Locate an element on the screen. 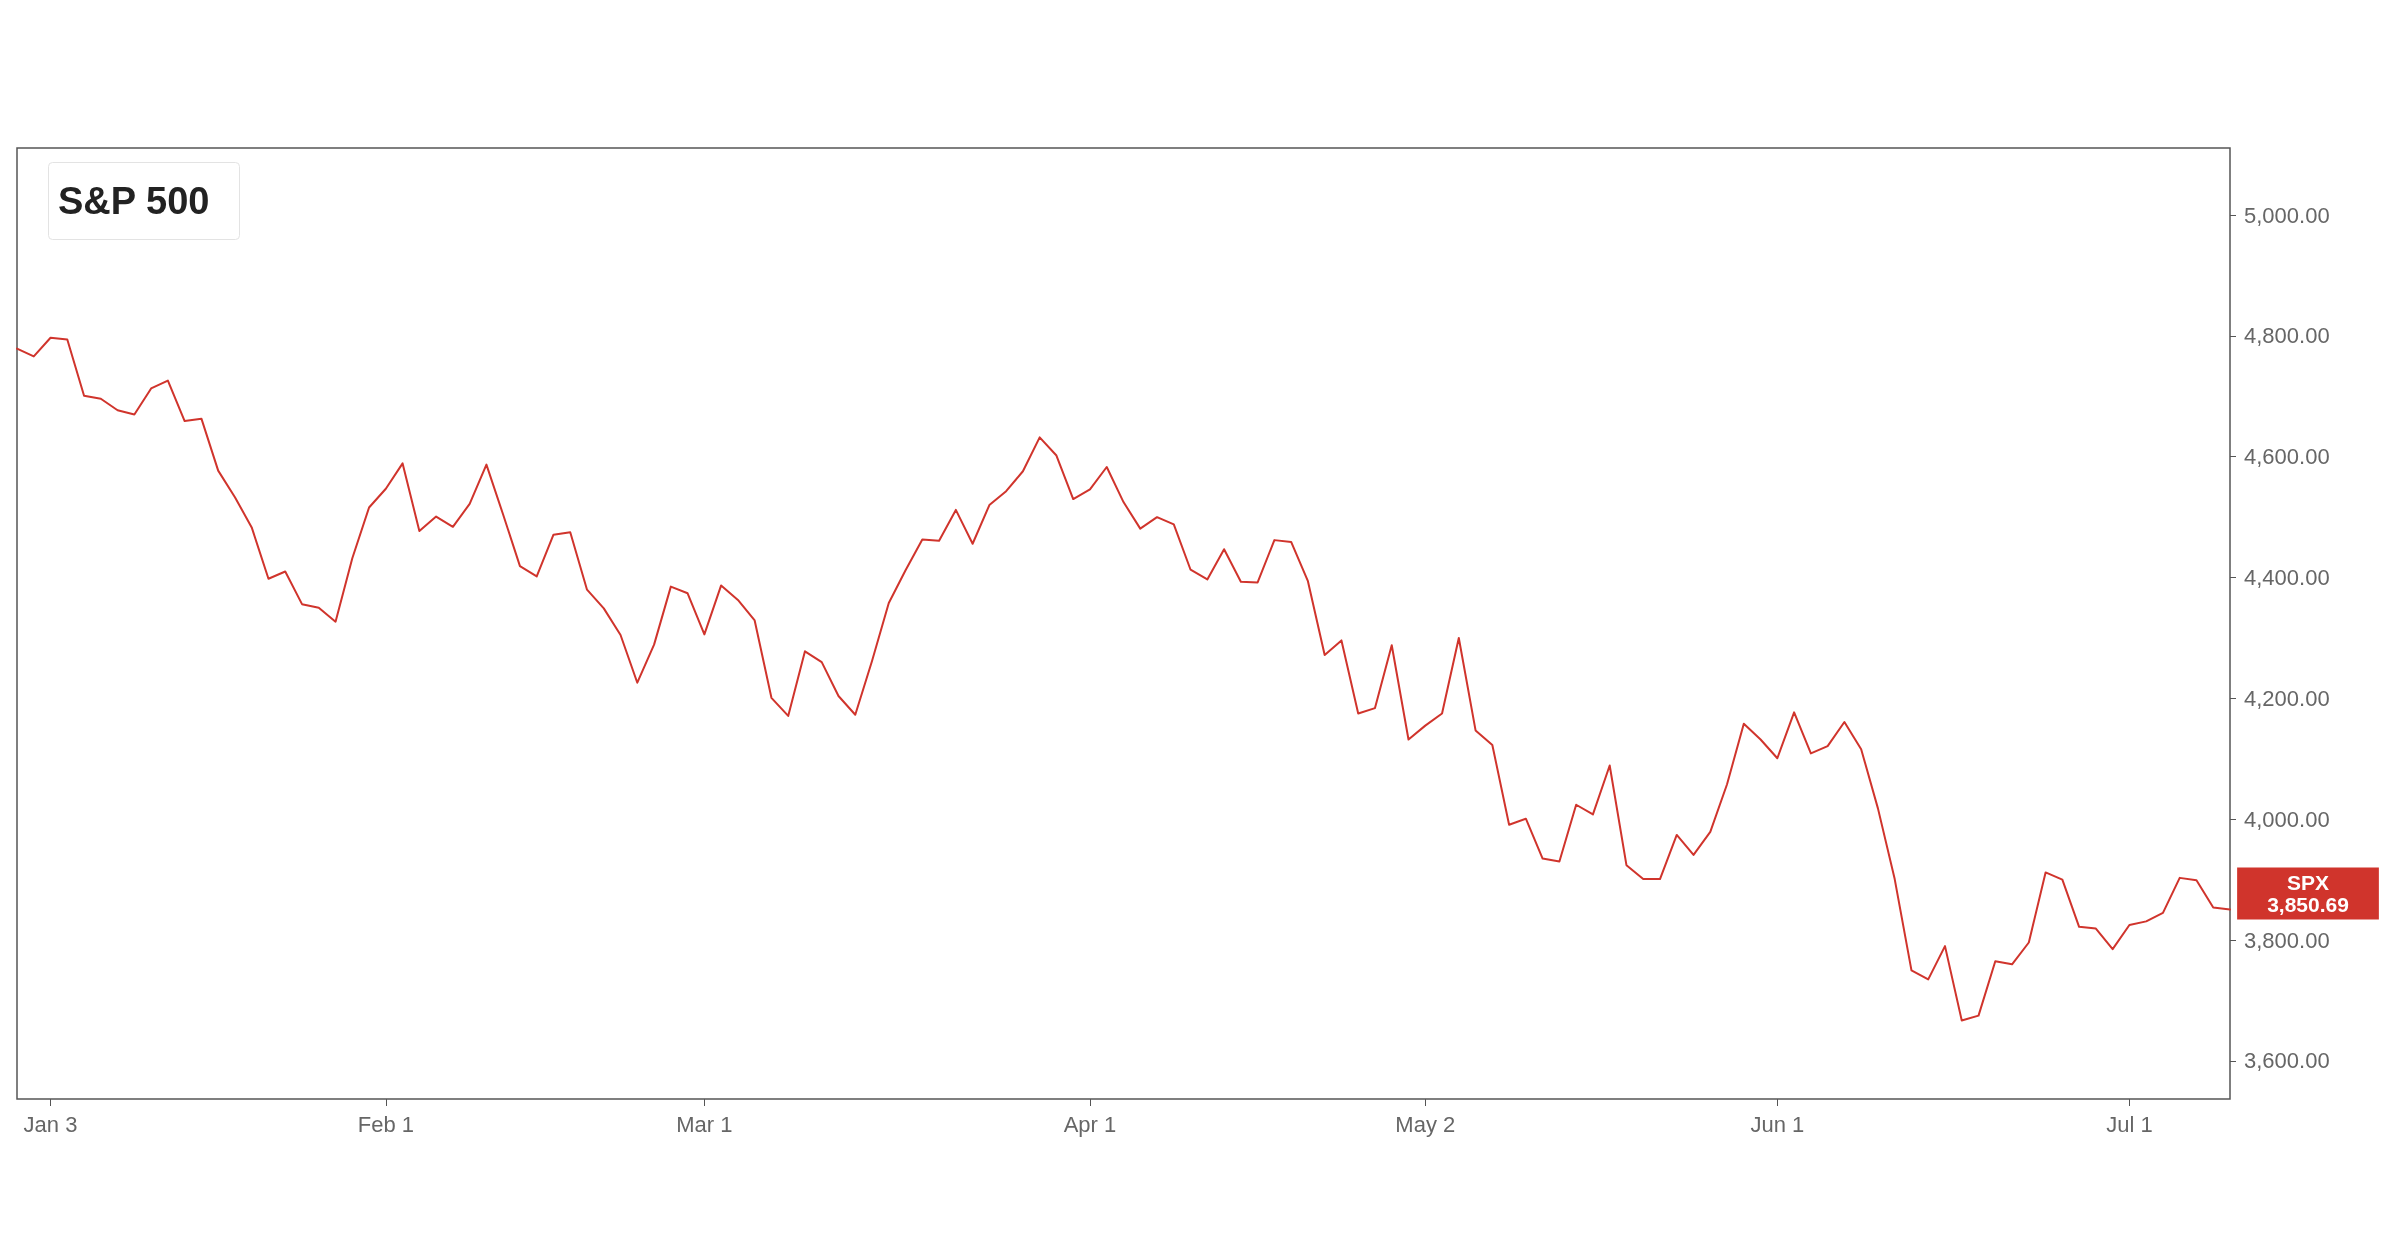 This screenshot has width=2400, height=1240. y-tick-label: 3,600.00 is located at coordinates (2287, 1061).